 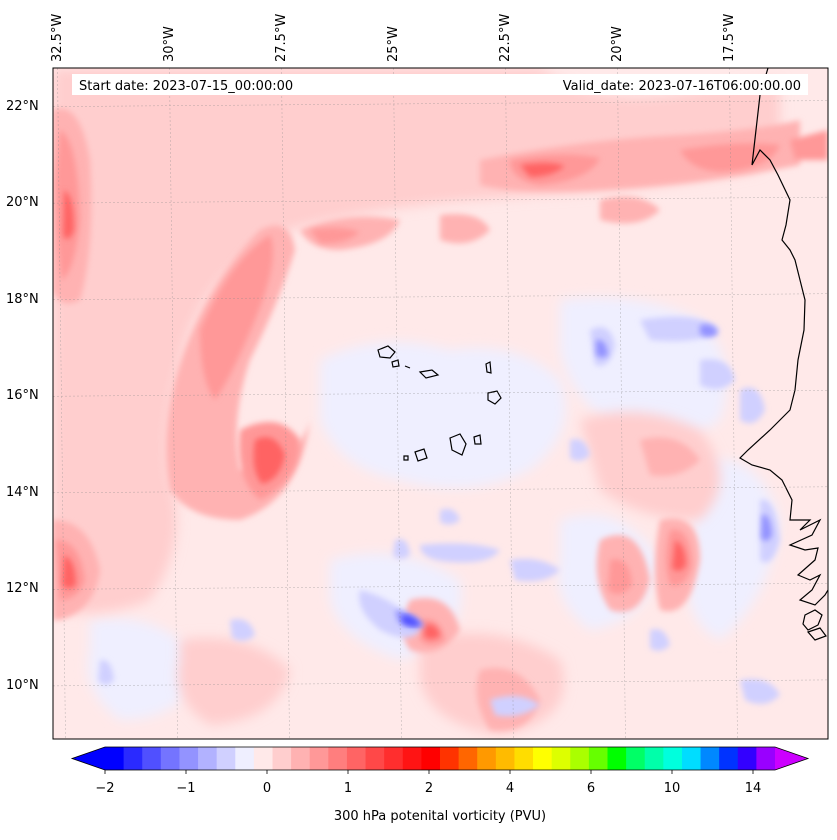 I want to click on latitude-label: 12°N, so click(x=22, y=589).